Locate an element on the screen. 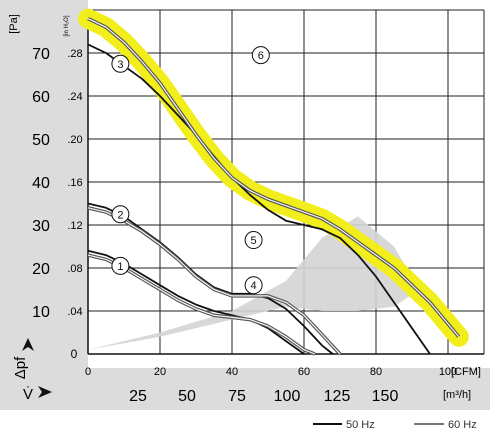 The height and width of the screenshot is (440, 500). x-tick-label-m3h: 150 is located at coordinates (385, 396).